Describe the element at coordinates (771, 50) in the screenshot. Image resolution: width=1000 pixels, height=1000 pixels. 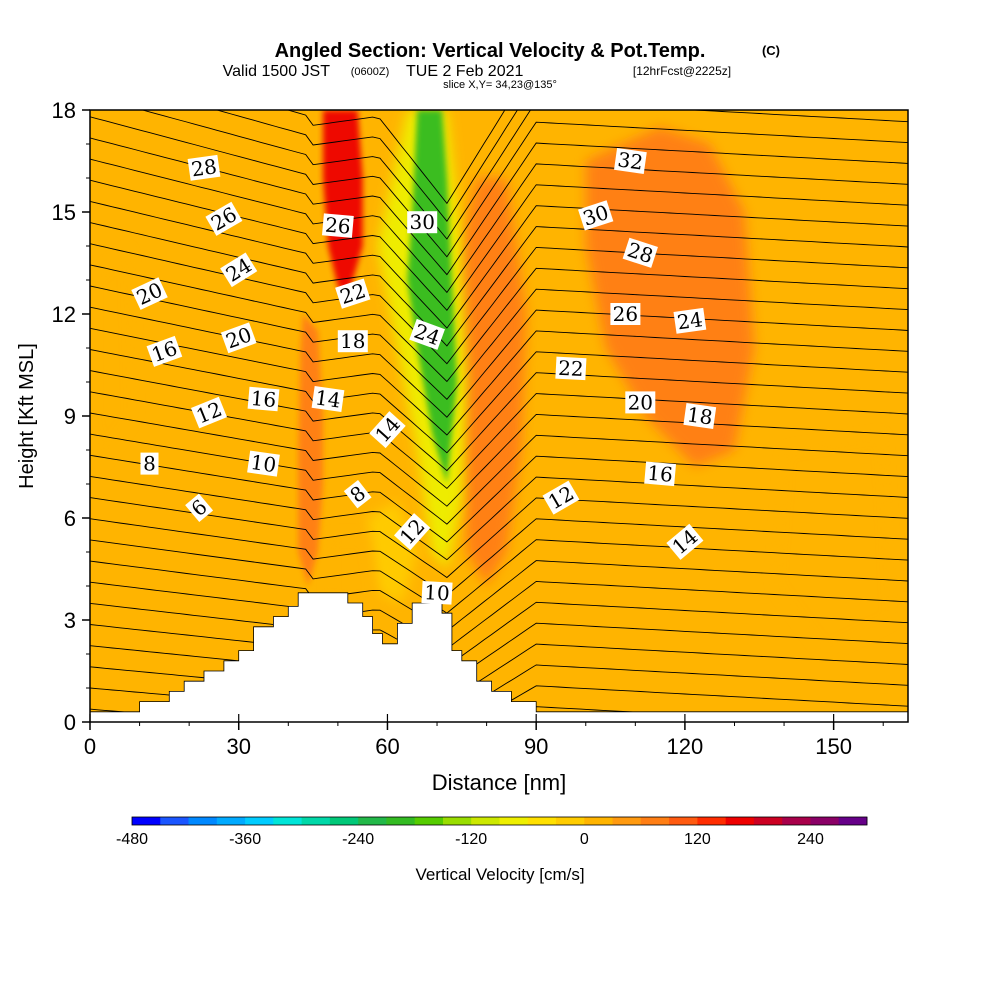
I see `chart-title-tag: (C)` at that location.